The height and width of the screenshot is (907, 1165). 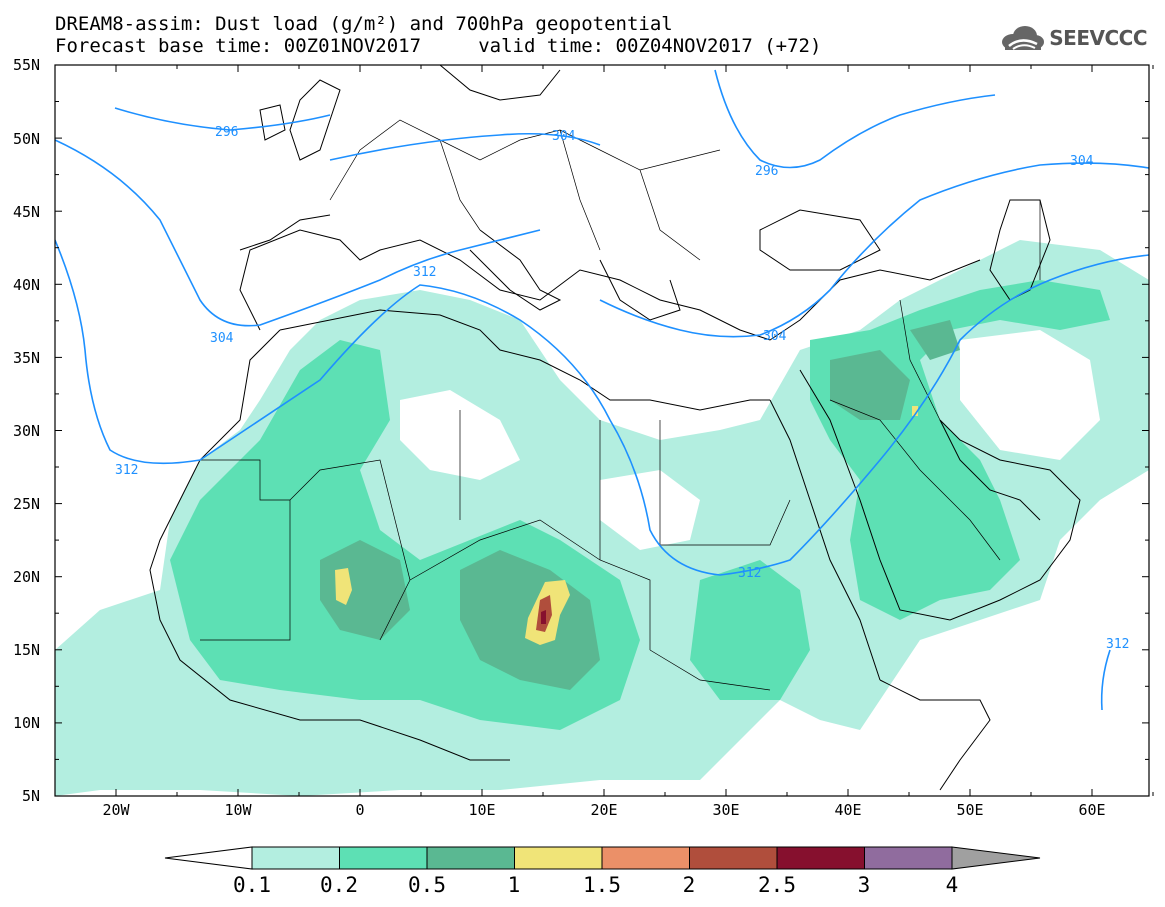 What do you see at coordinates (969, 810) in the screenshot?
I see `lon-label: 50E` at bounding box center [969, 810].